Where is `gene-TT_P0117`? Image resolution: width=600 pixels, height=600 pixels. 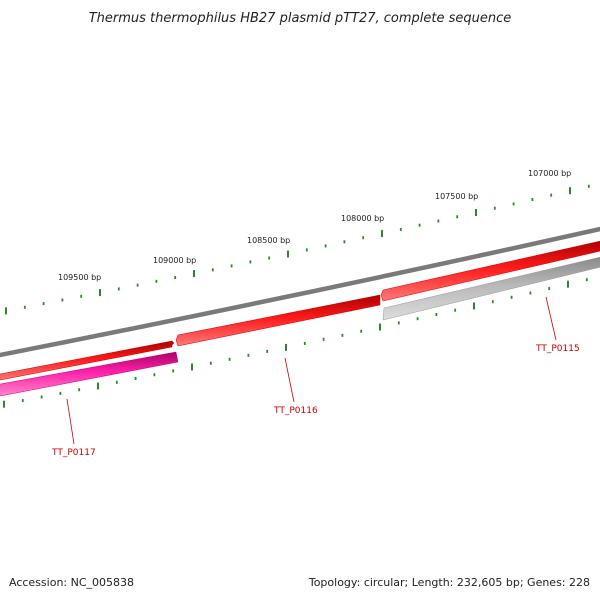
gene-TT_P0117 is located at coordinates (89, 374).